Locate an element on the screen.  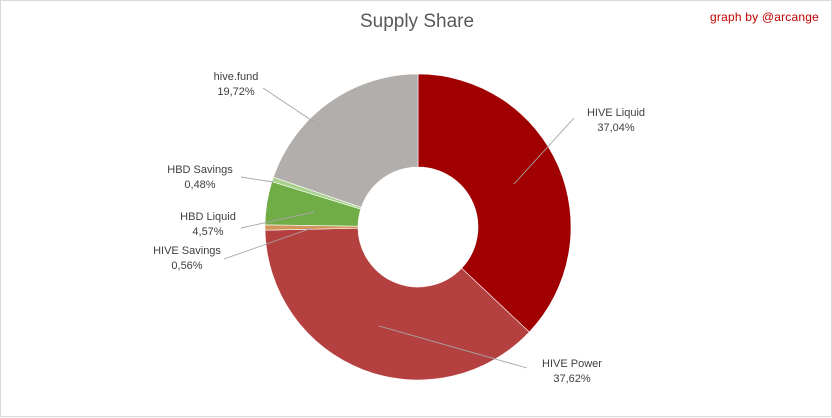
credit-label: graph by @arcange is located at coordinates (764, 17).